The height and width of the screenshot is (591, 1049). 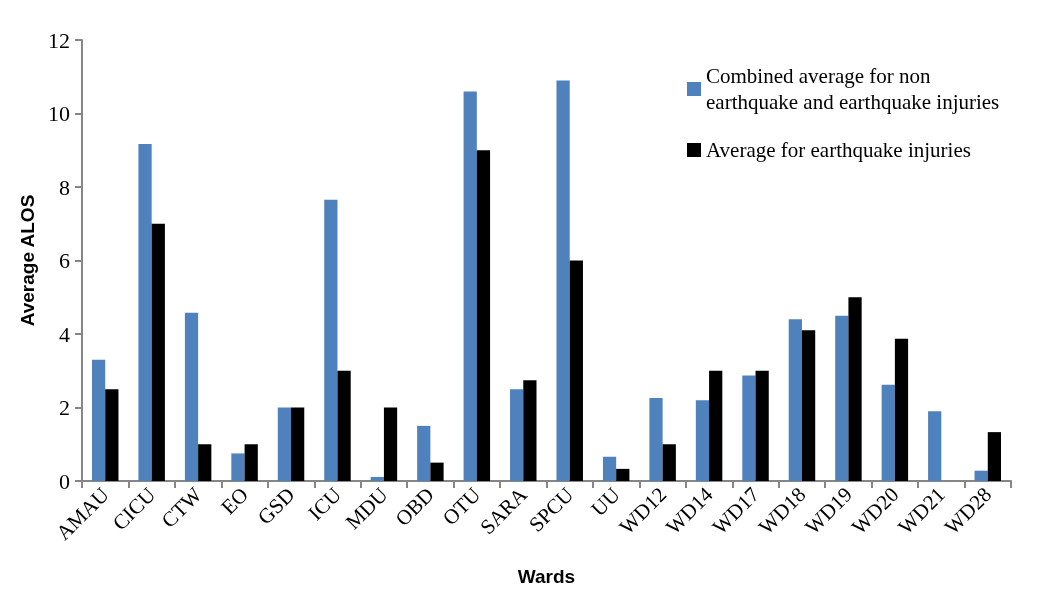 I want to click on y-tick-label: 8, so click(x=64, y=187).